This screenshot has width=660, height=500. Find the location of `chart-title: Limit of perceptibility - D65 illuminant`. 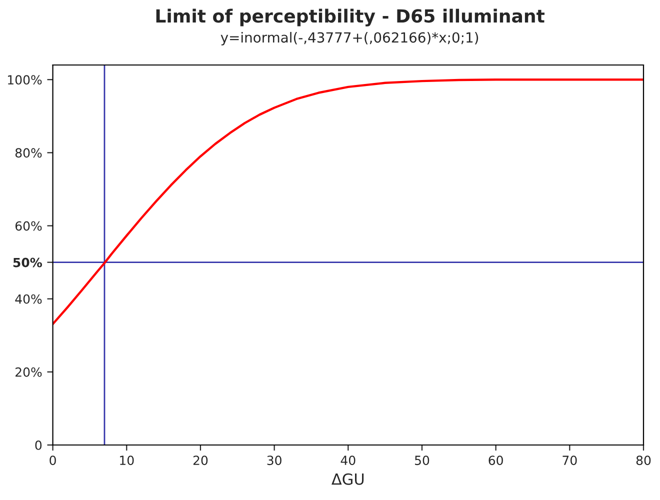

chart-title: Limit of perceptibility - D65 illuminant is located at coordinates (350, 17).